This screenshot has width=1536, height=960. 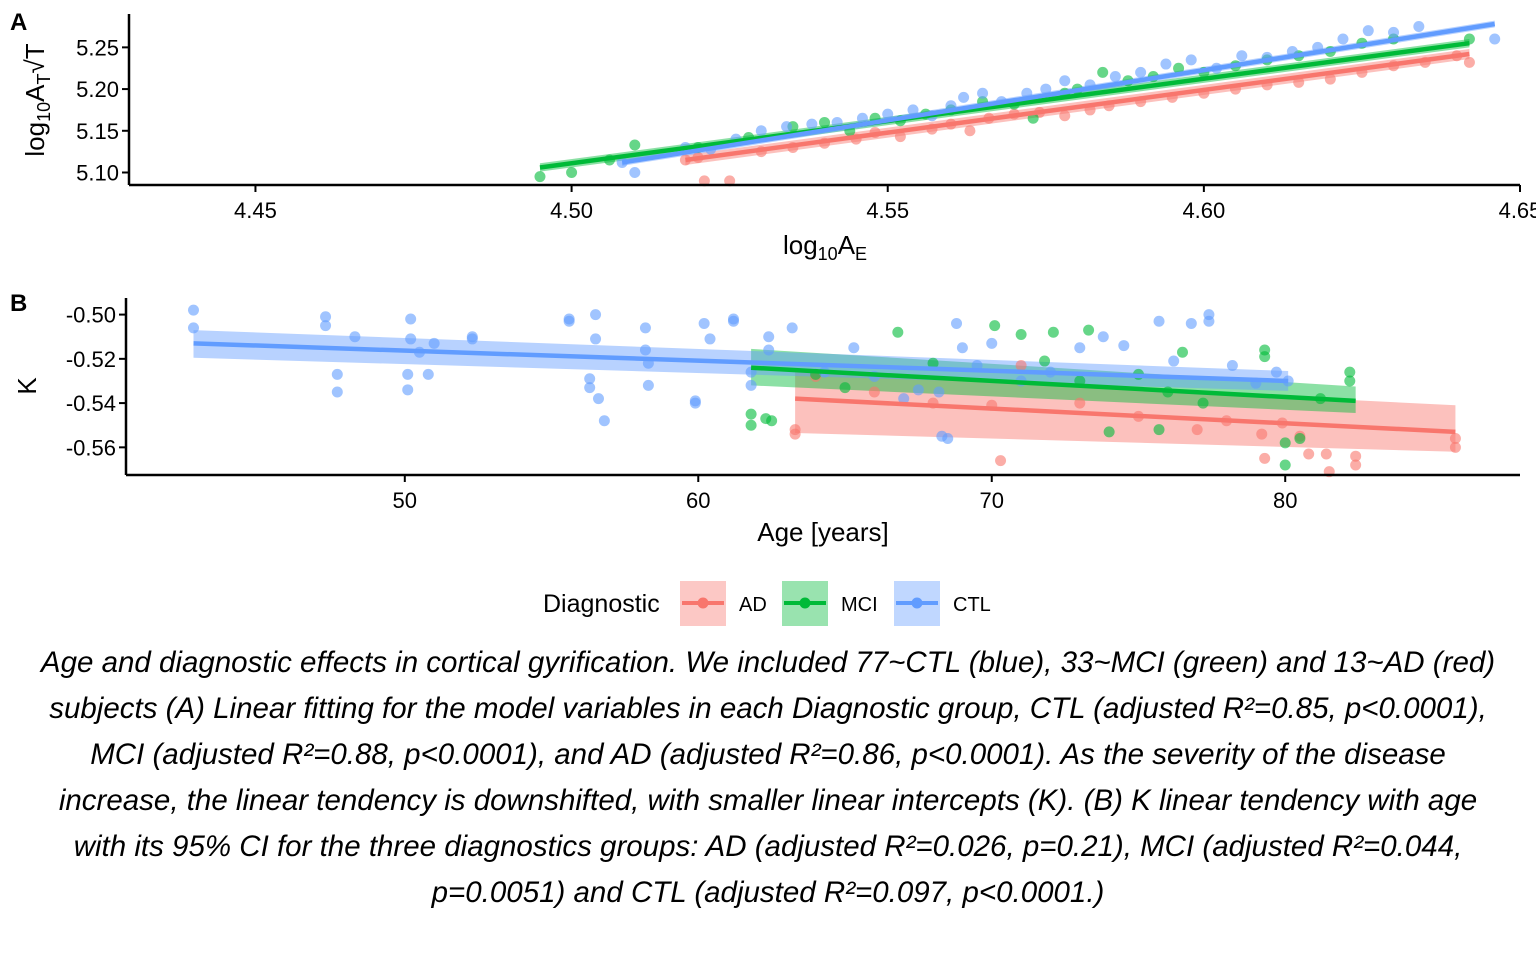 What do you see at coordinates (97, 89) in the screenshot?
I see `panel-a-y-tick-label: 5.20` at bounding box center [97, 89].